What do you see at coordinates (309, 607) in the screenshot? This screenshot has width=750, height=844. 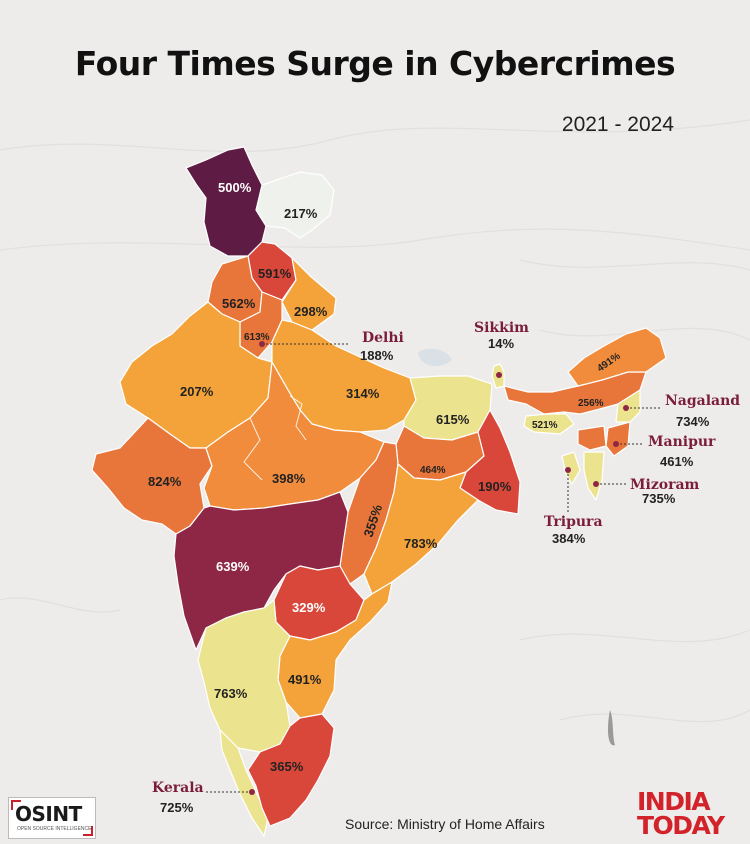 I see `label-telangana: 329%` at bounding box center [309, 607].